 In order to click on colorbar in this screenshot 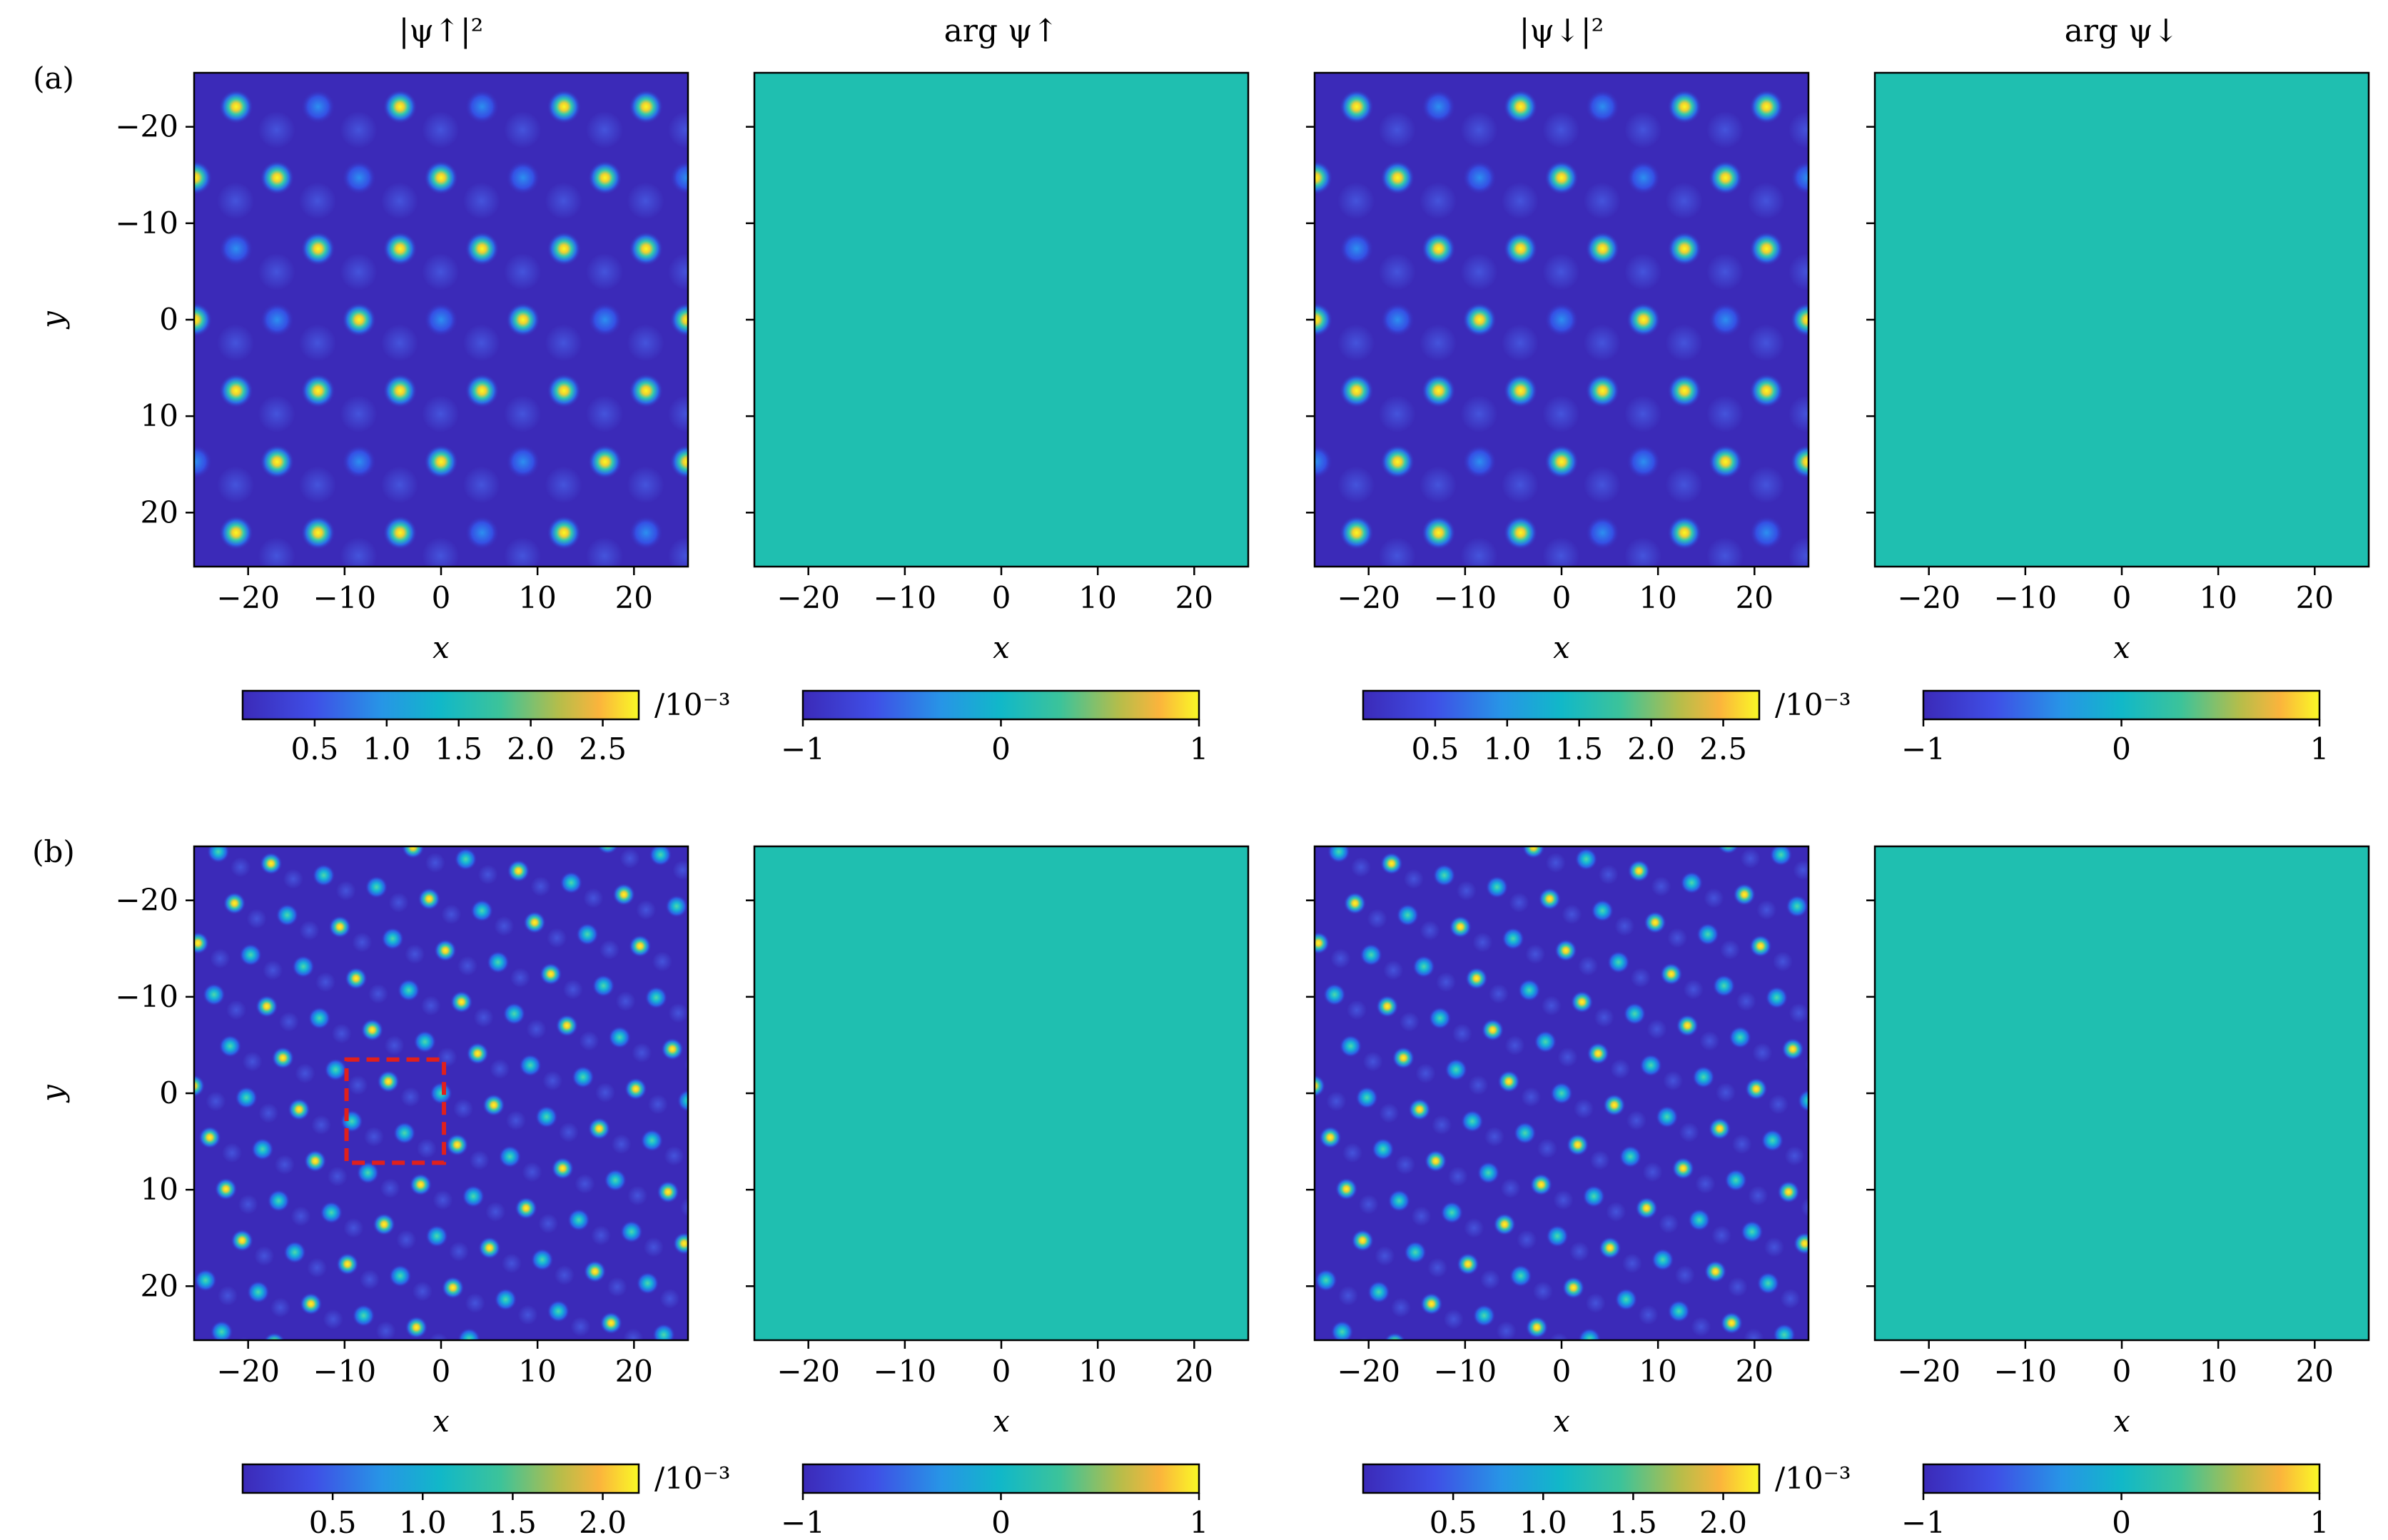, I will do `click(1000, 1478)`.